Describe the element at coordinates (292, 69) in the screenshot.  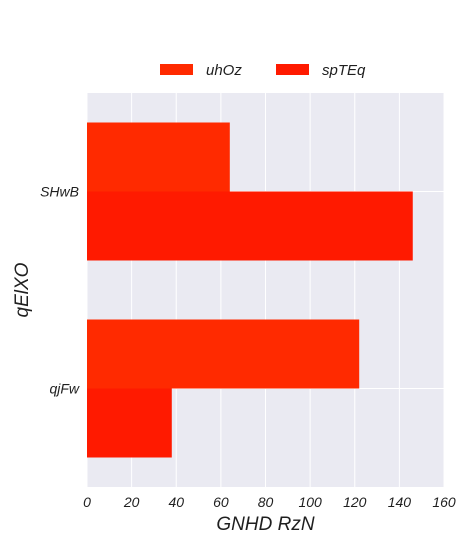
I see `legend-swatch-spTEq` at that location.